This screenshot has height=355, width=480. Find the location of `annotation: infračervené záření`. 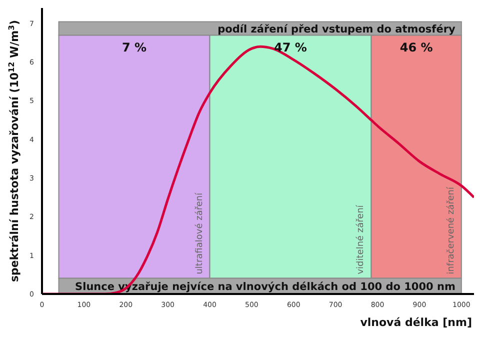

annotation: infračervené záření is located at coordinates (450, 230).